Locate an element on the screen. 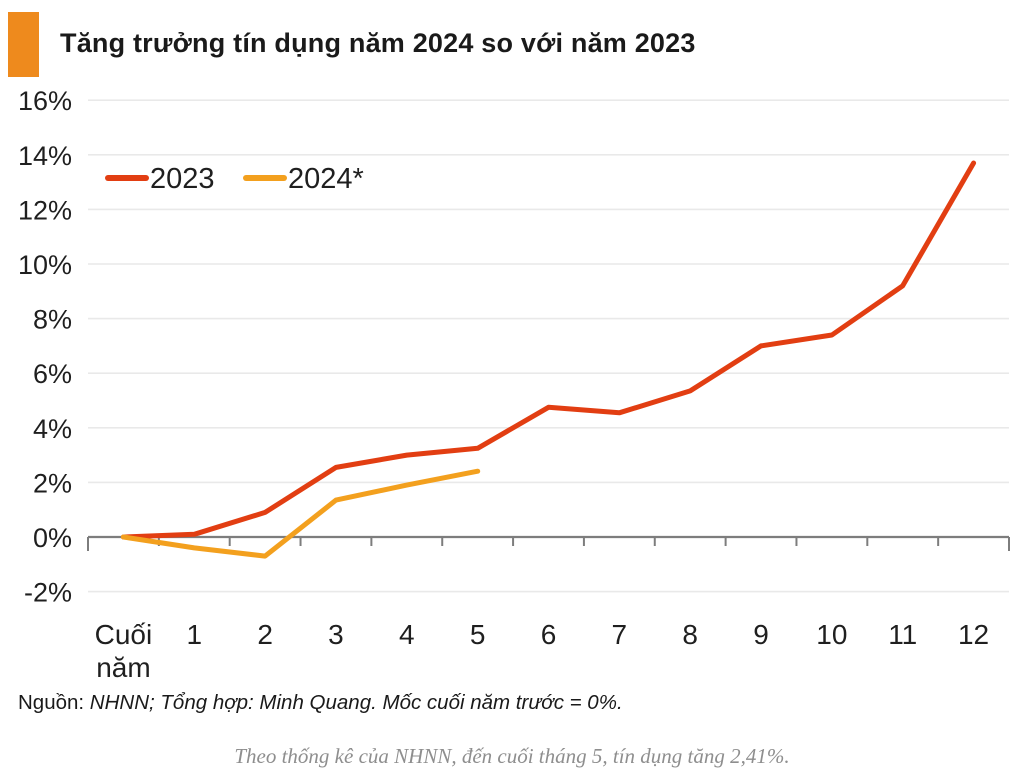 The height and width of the screenshot is (781, 1024). legend-label: 2023 is located at coordinates (182, 179).